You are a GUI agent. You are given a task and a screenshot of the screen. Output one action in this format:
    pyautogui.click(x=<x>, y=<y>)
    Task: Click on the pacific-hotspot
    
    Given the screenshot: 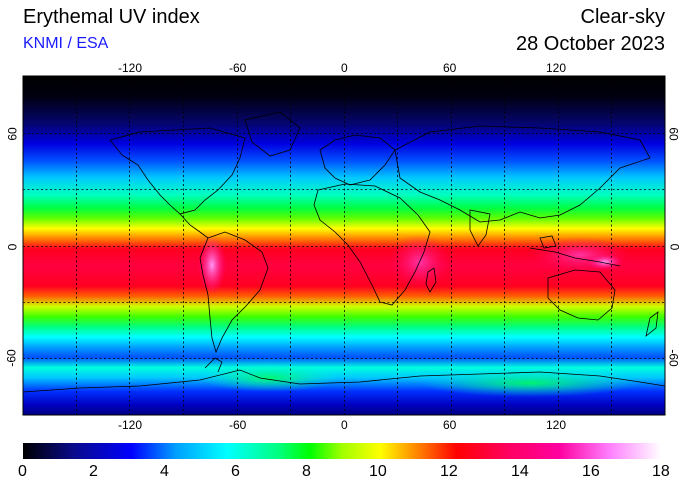 What is the action you would take?
    pyautogui.click(x=605, y=262)
    